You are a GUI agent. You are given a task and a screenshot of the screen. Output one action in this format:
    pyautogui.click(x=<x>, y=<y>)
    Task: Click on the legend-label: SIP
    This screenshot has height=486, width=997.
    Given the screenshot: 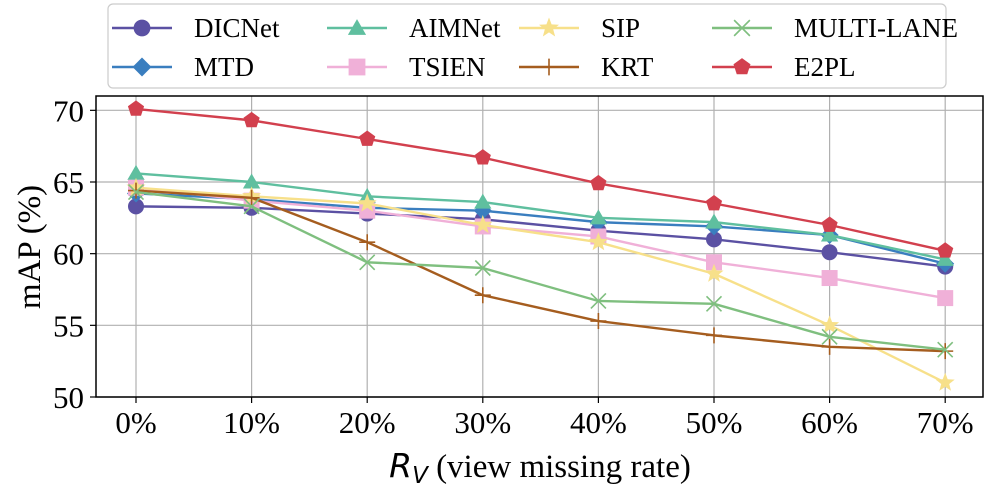 What is the action you would take?
    pyautogui.click(x=620, y=28)
    